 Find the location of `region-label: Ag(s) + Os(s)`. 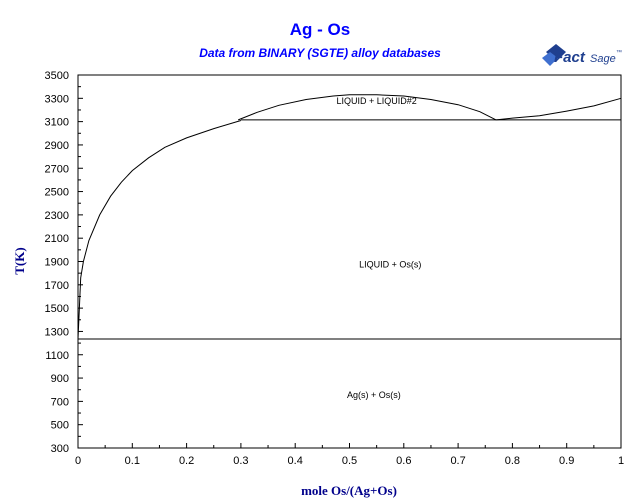

region-label: Ag(s) + Os(s) is located at coordinates (374, 395).